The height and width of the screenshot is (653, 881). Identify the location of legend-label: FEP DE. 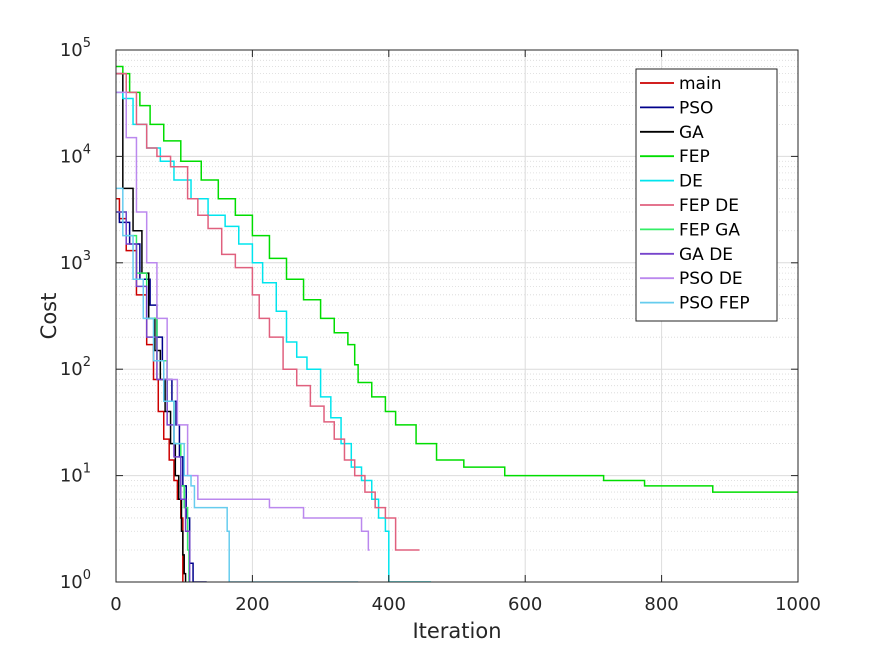
(709, 206).